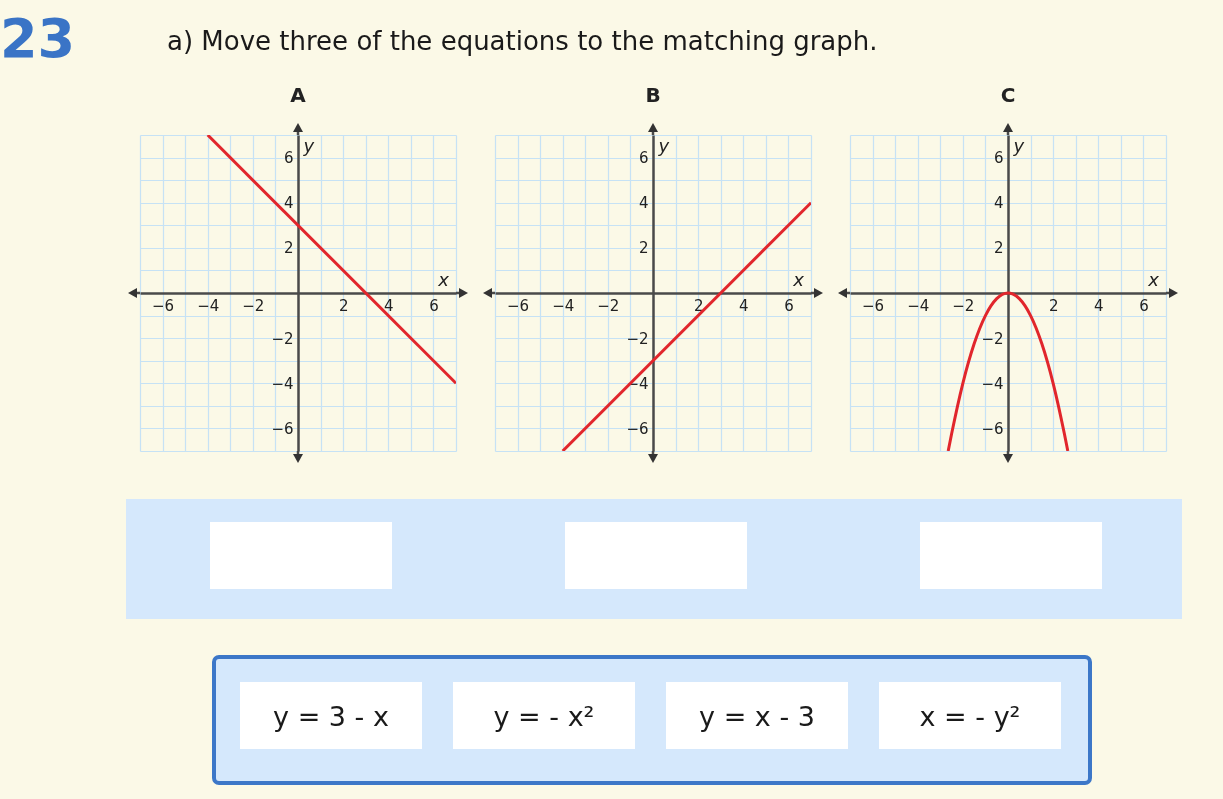  What do you see at coordinates (757, 715) in the screenshot?
I see `equation-card: y = x - 3` at bounding box center [757, 715].